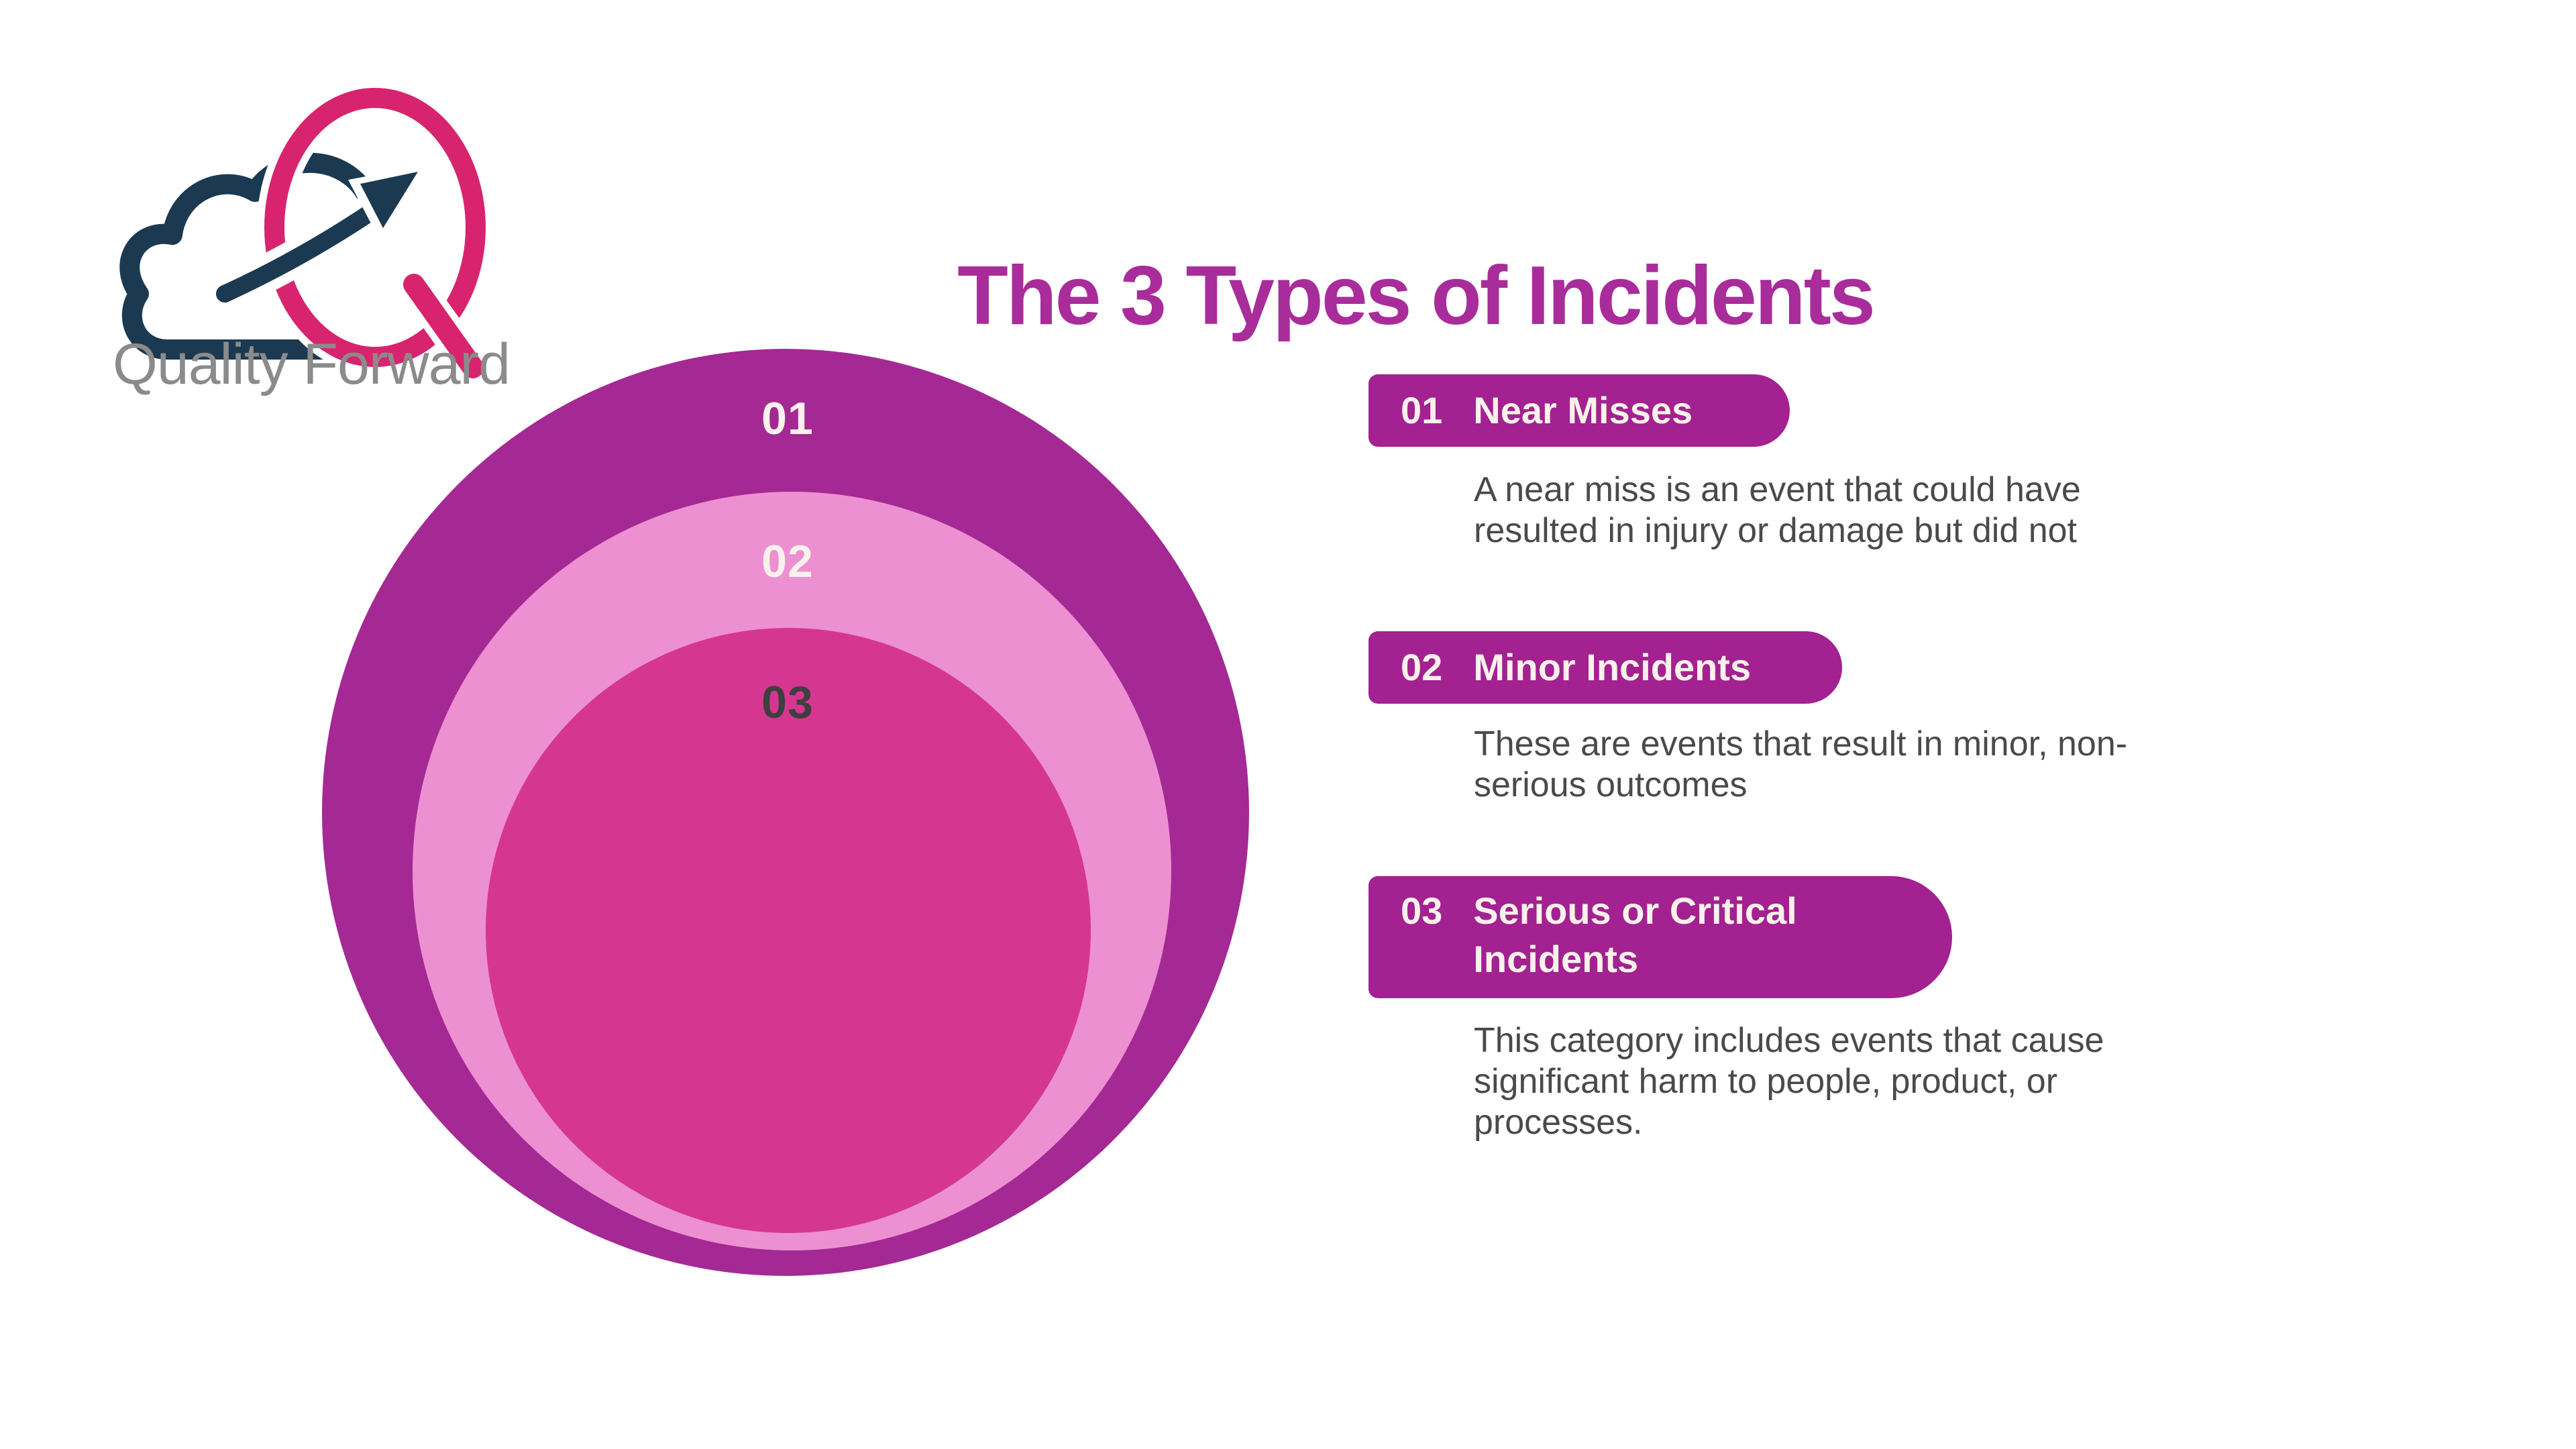  Describe the element at coordinates (787, 702) in the screenshot. I see `ring-label-03: 03` at that location.